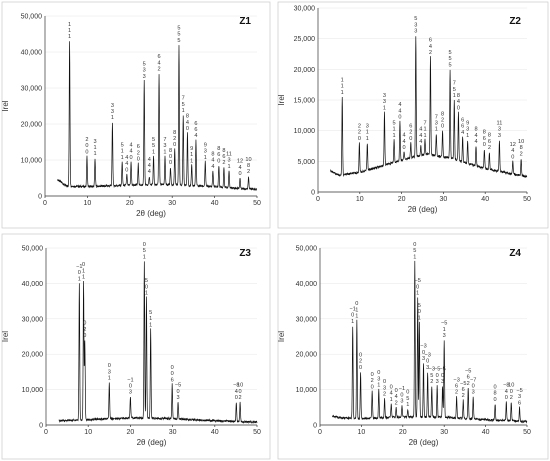 The image size is (550, 461). Describe the element at coordinates (257, 203) in the screenshot. I see `x-tick-label: 50` at that location.